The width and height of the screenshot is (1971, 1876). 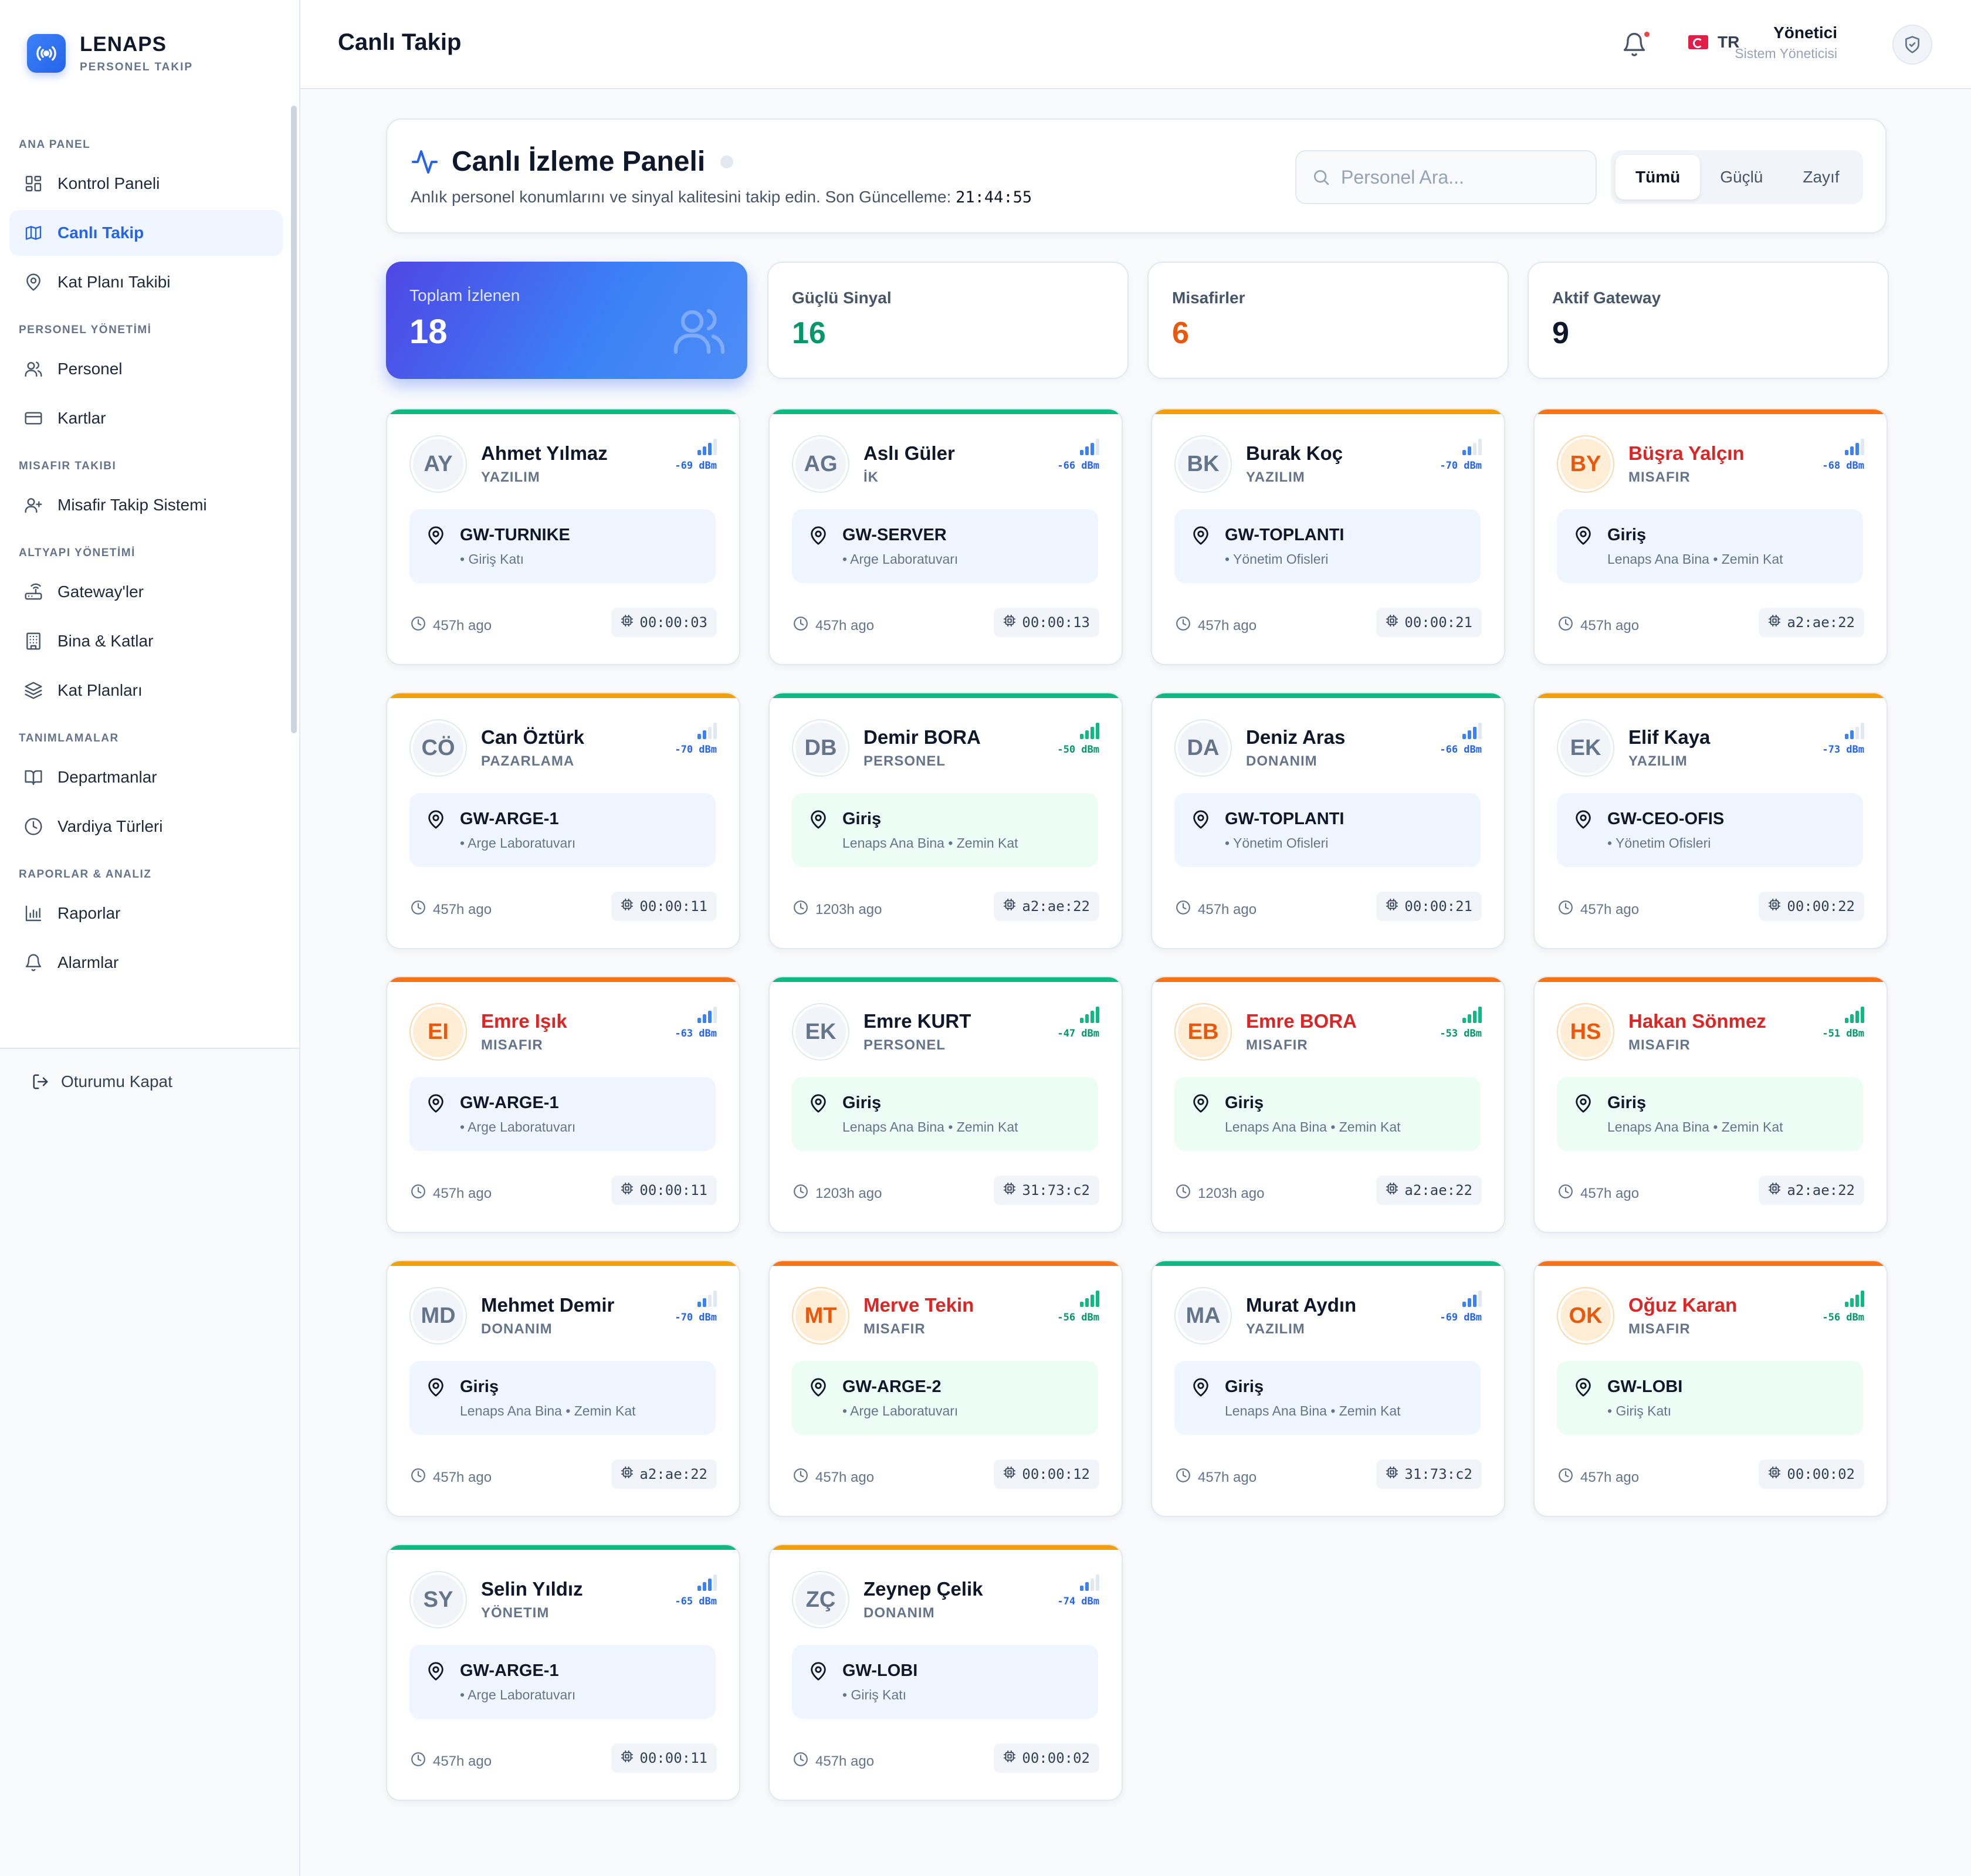 I want to click on sidebar-item-departmanlar: Departmanlar, so click(x=146, y=777).